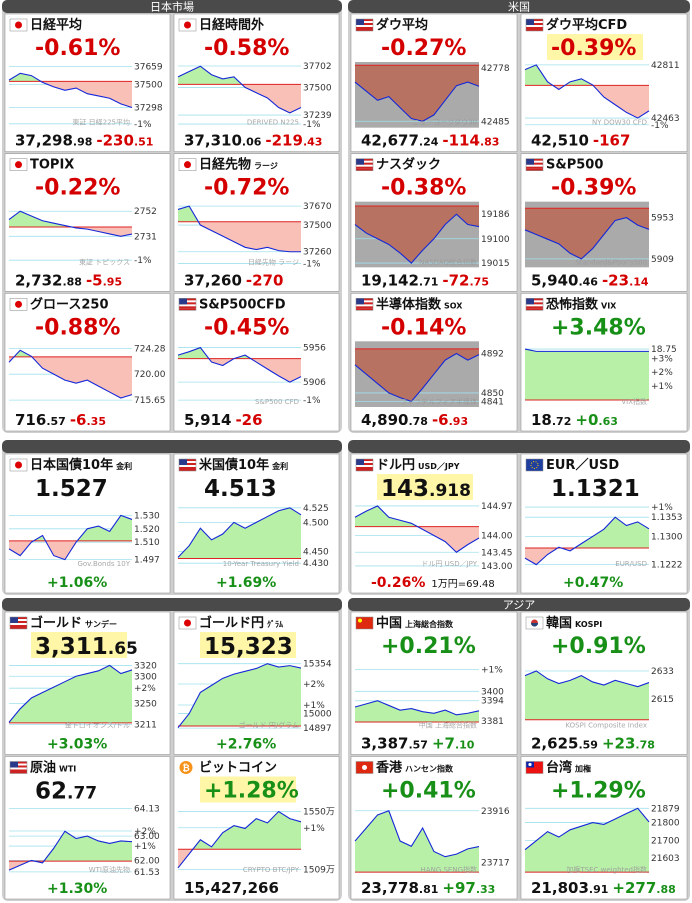 This screenshot has height=903, width=692. I want to click on tick-label: 42463, so click(665, 119).